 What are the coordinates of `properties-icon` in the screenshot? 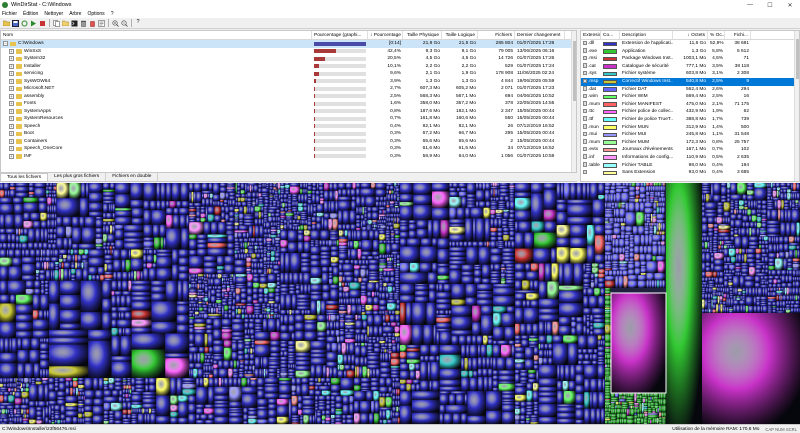 It's located at (101, 23).